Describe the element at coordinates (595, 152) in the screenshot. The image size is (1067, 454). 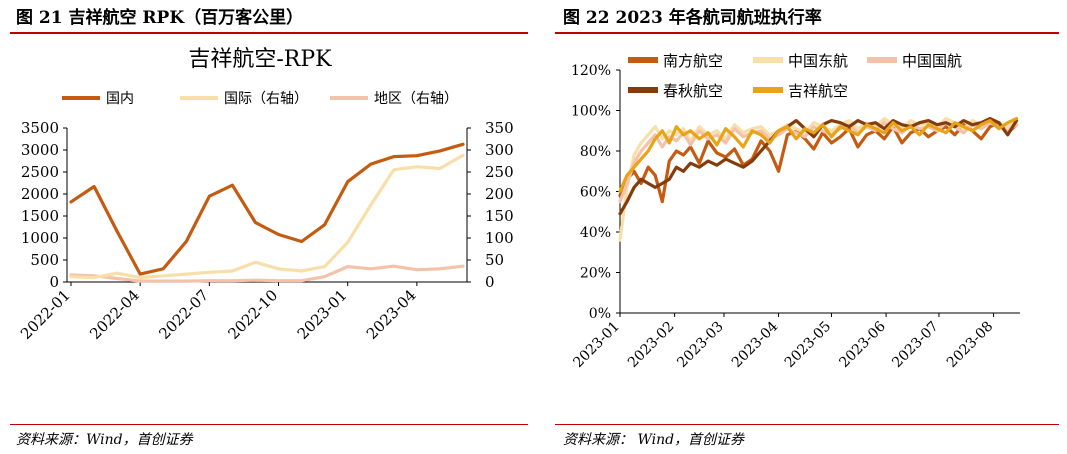
I see `y-tick-label: 80%` at that location.